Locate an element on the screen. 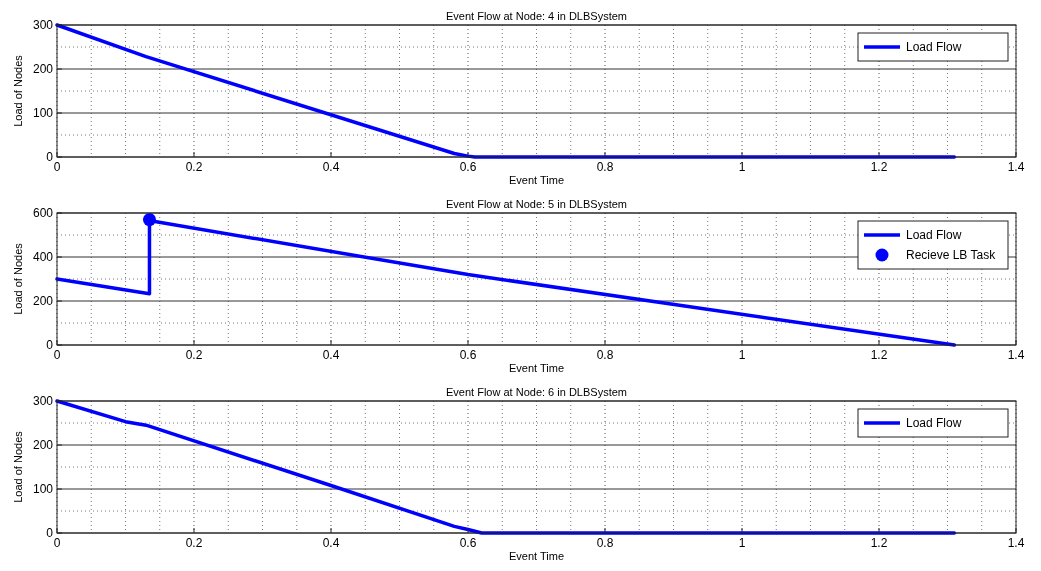 The image size is (1041, 571). legend-label: Recieve LB Task is located at coordinates (951, 255).